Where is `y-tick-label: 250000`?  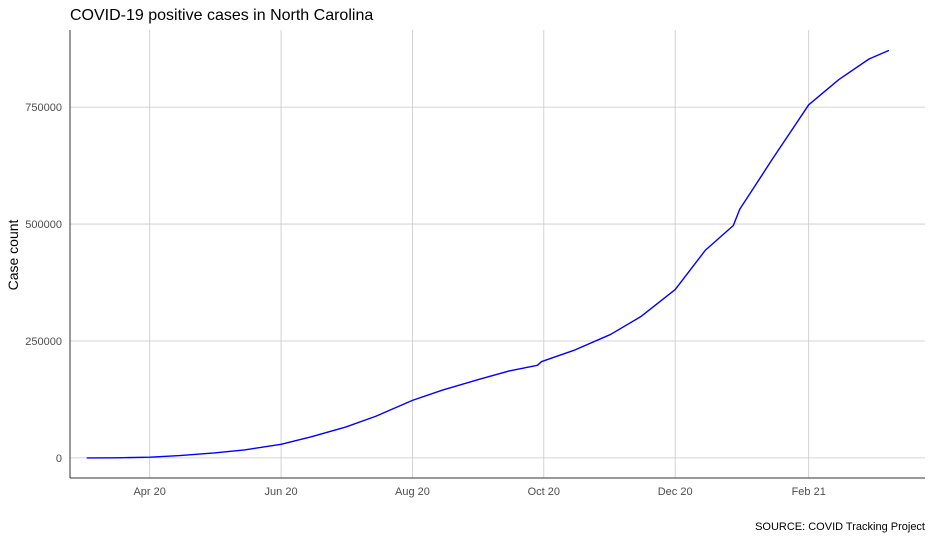
y-tick-label: 250000 is located at coordinates (43, 342).